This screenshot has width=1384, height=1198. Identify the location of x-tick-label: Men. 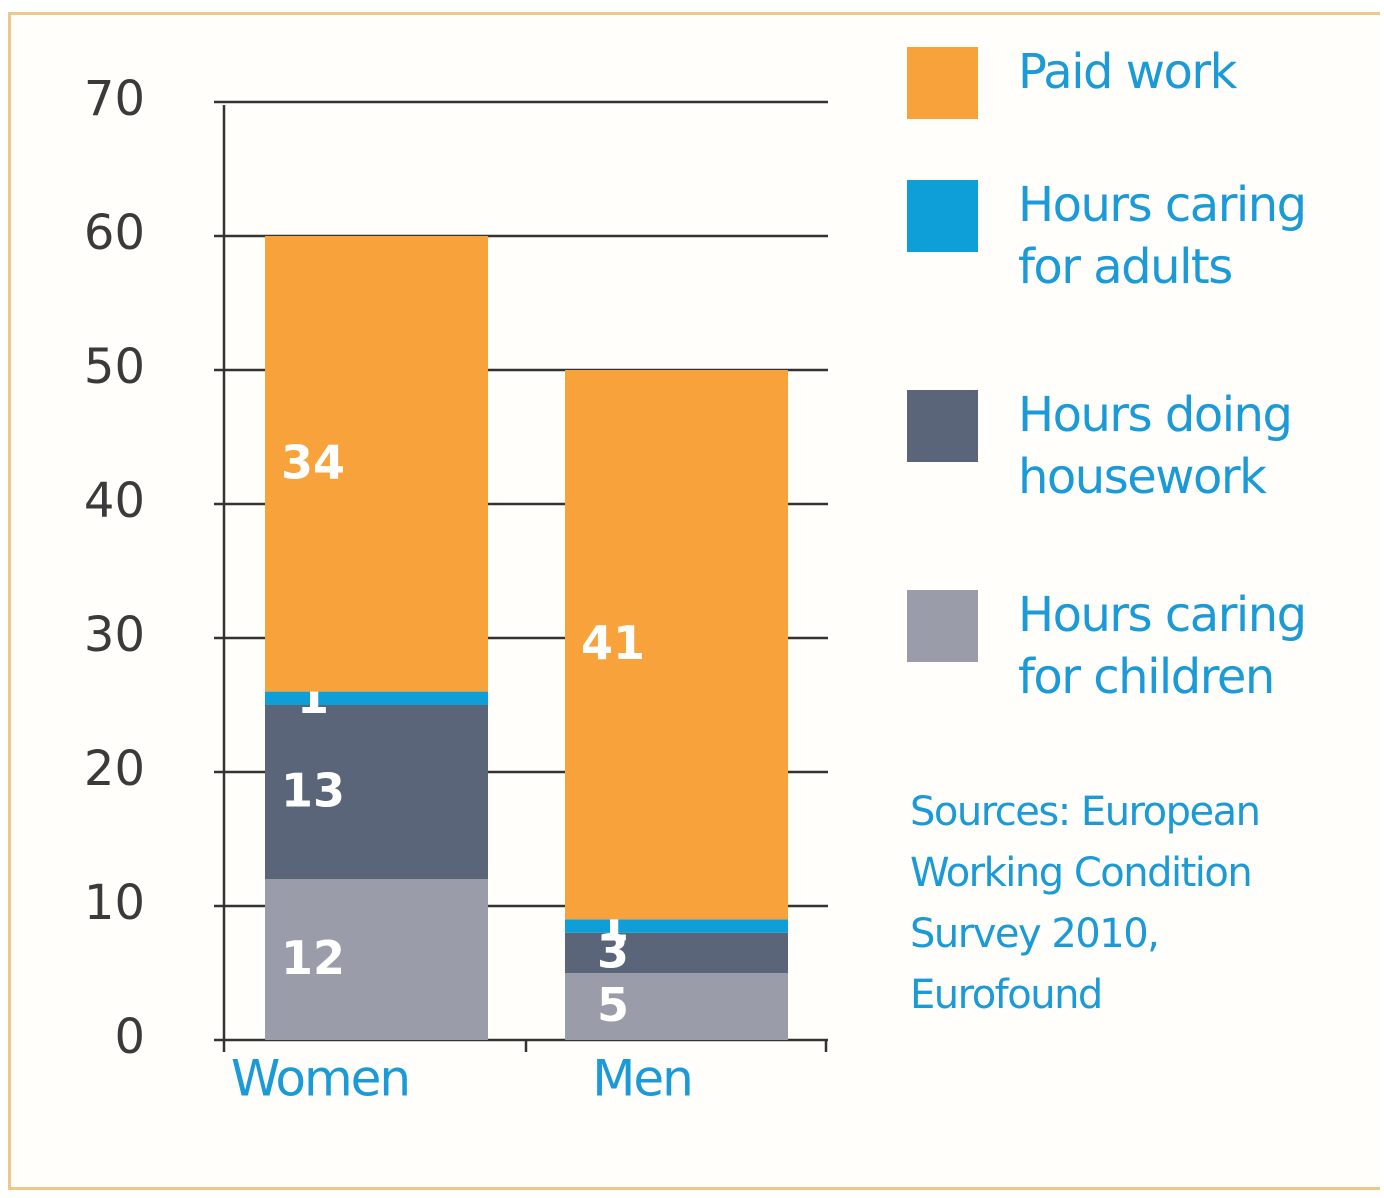
(642, 1079).